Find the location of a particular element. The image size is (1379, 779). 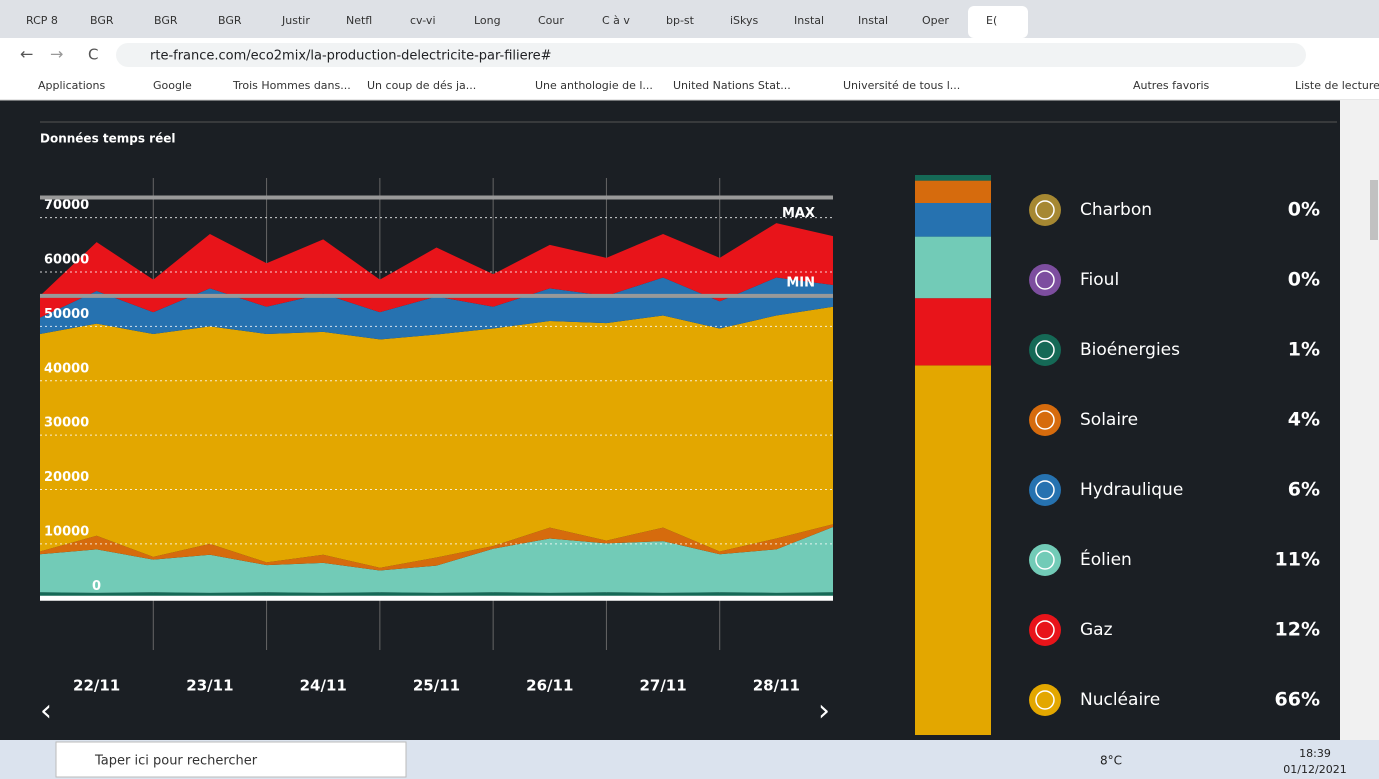

x-tick-label: 28/11 is located at coordinates (776, 686).